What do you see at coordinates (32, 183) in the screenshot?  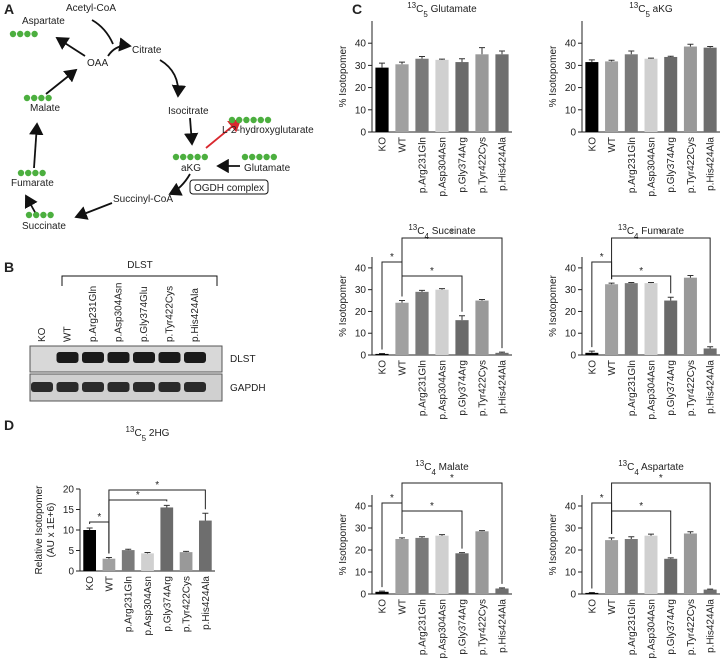 I see `node-label: Fumarate` at bounding box center [32, 183].